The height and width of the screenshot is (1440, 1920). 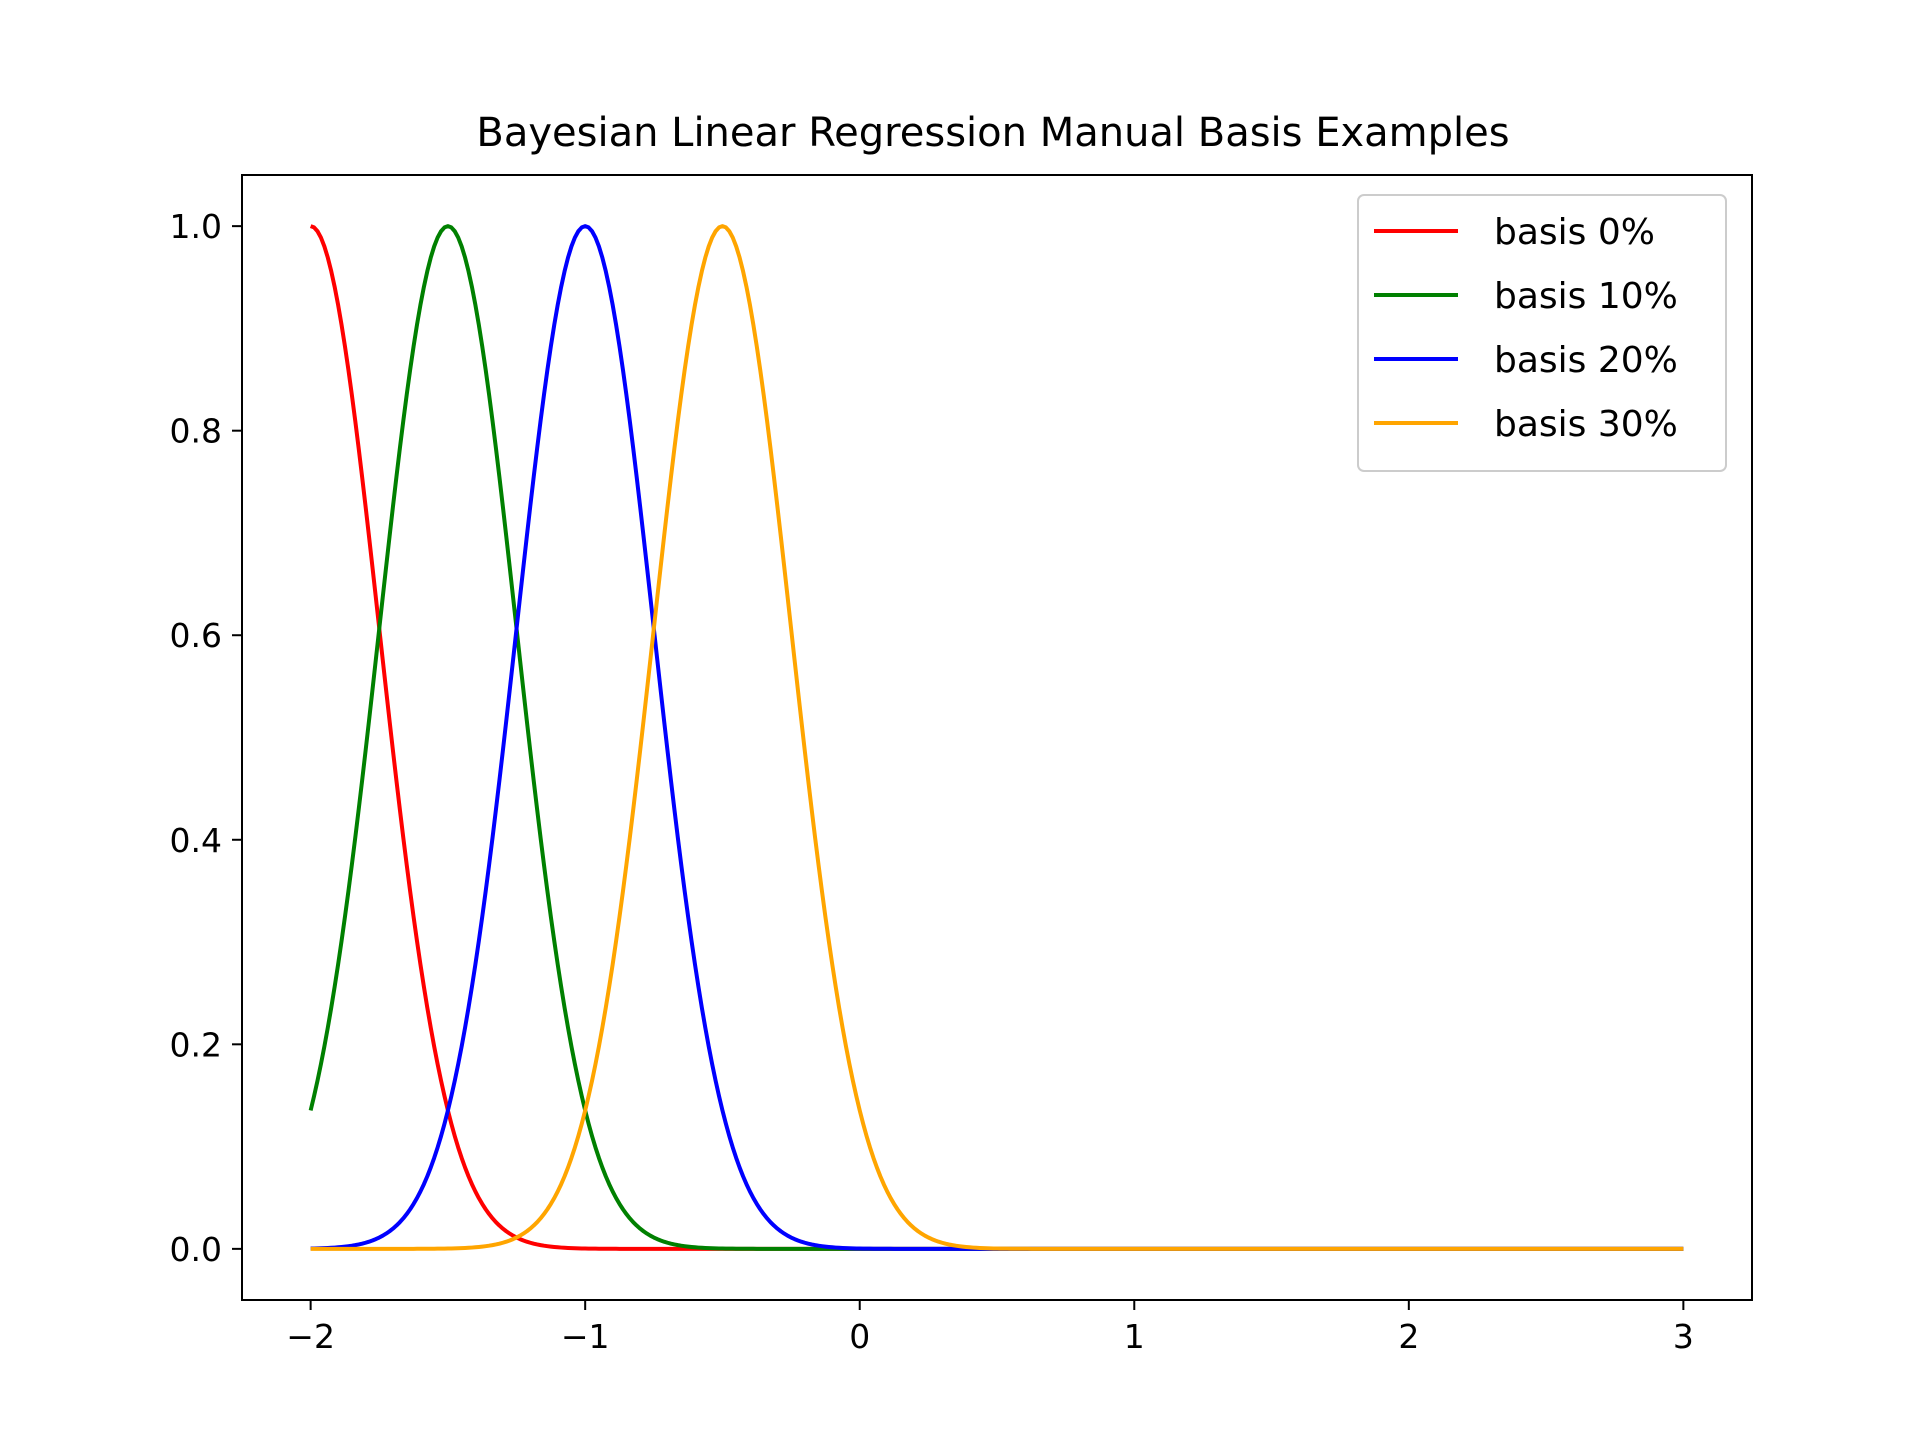 What do you see at coordinates (206, 738) in the screenshot?
I see `y-axis: 0.0 0.2 0.4 0.6 0.8 1.0` at bounding box center [206, 738].